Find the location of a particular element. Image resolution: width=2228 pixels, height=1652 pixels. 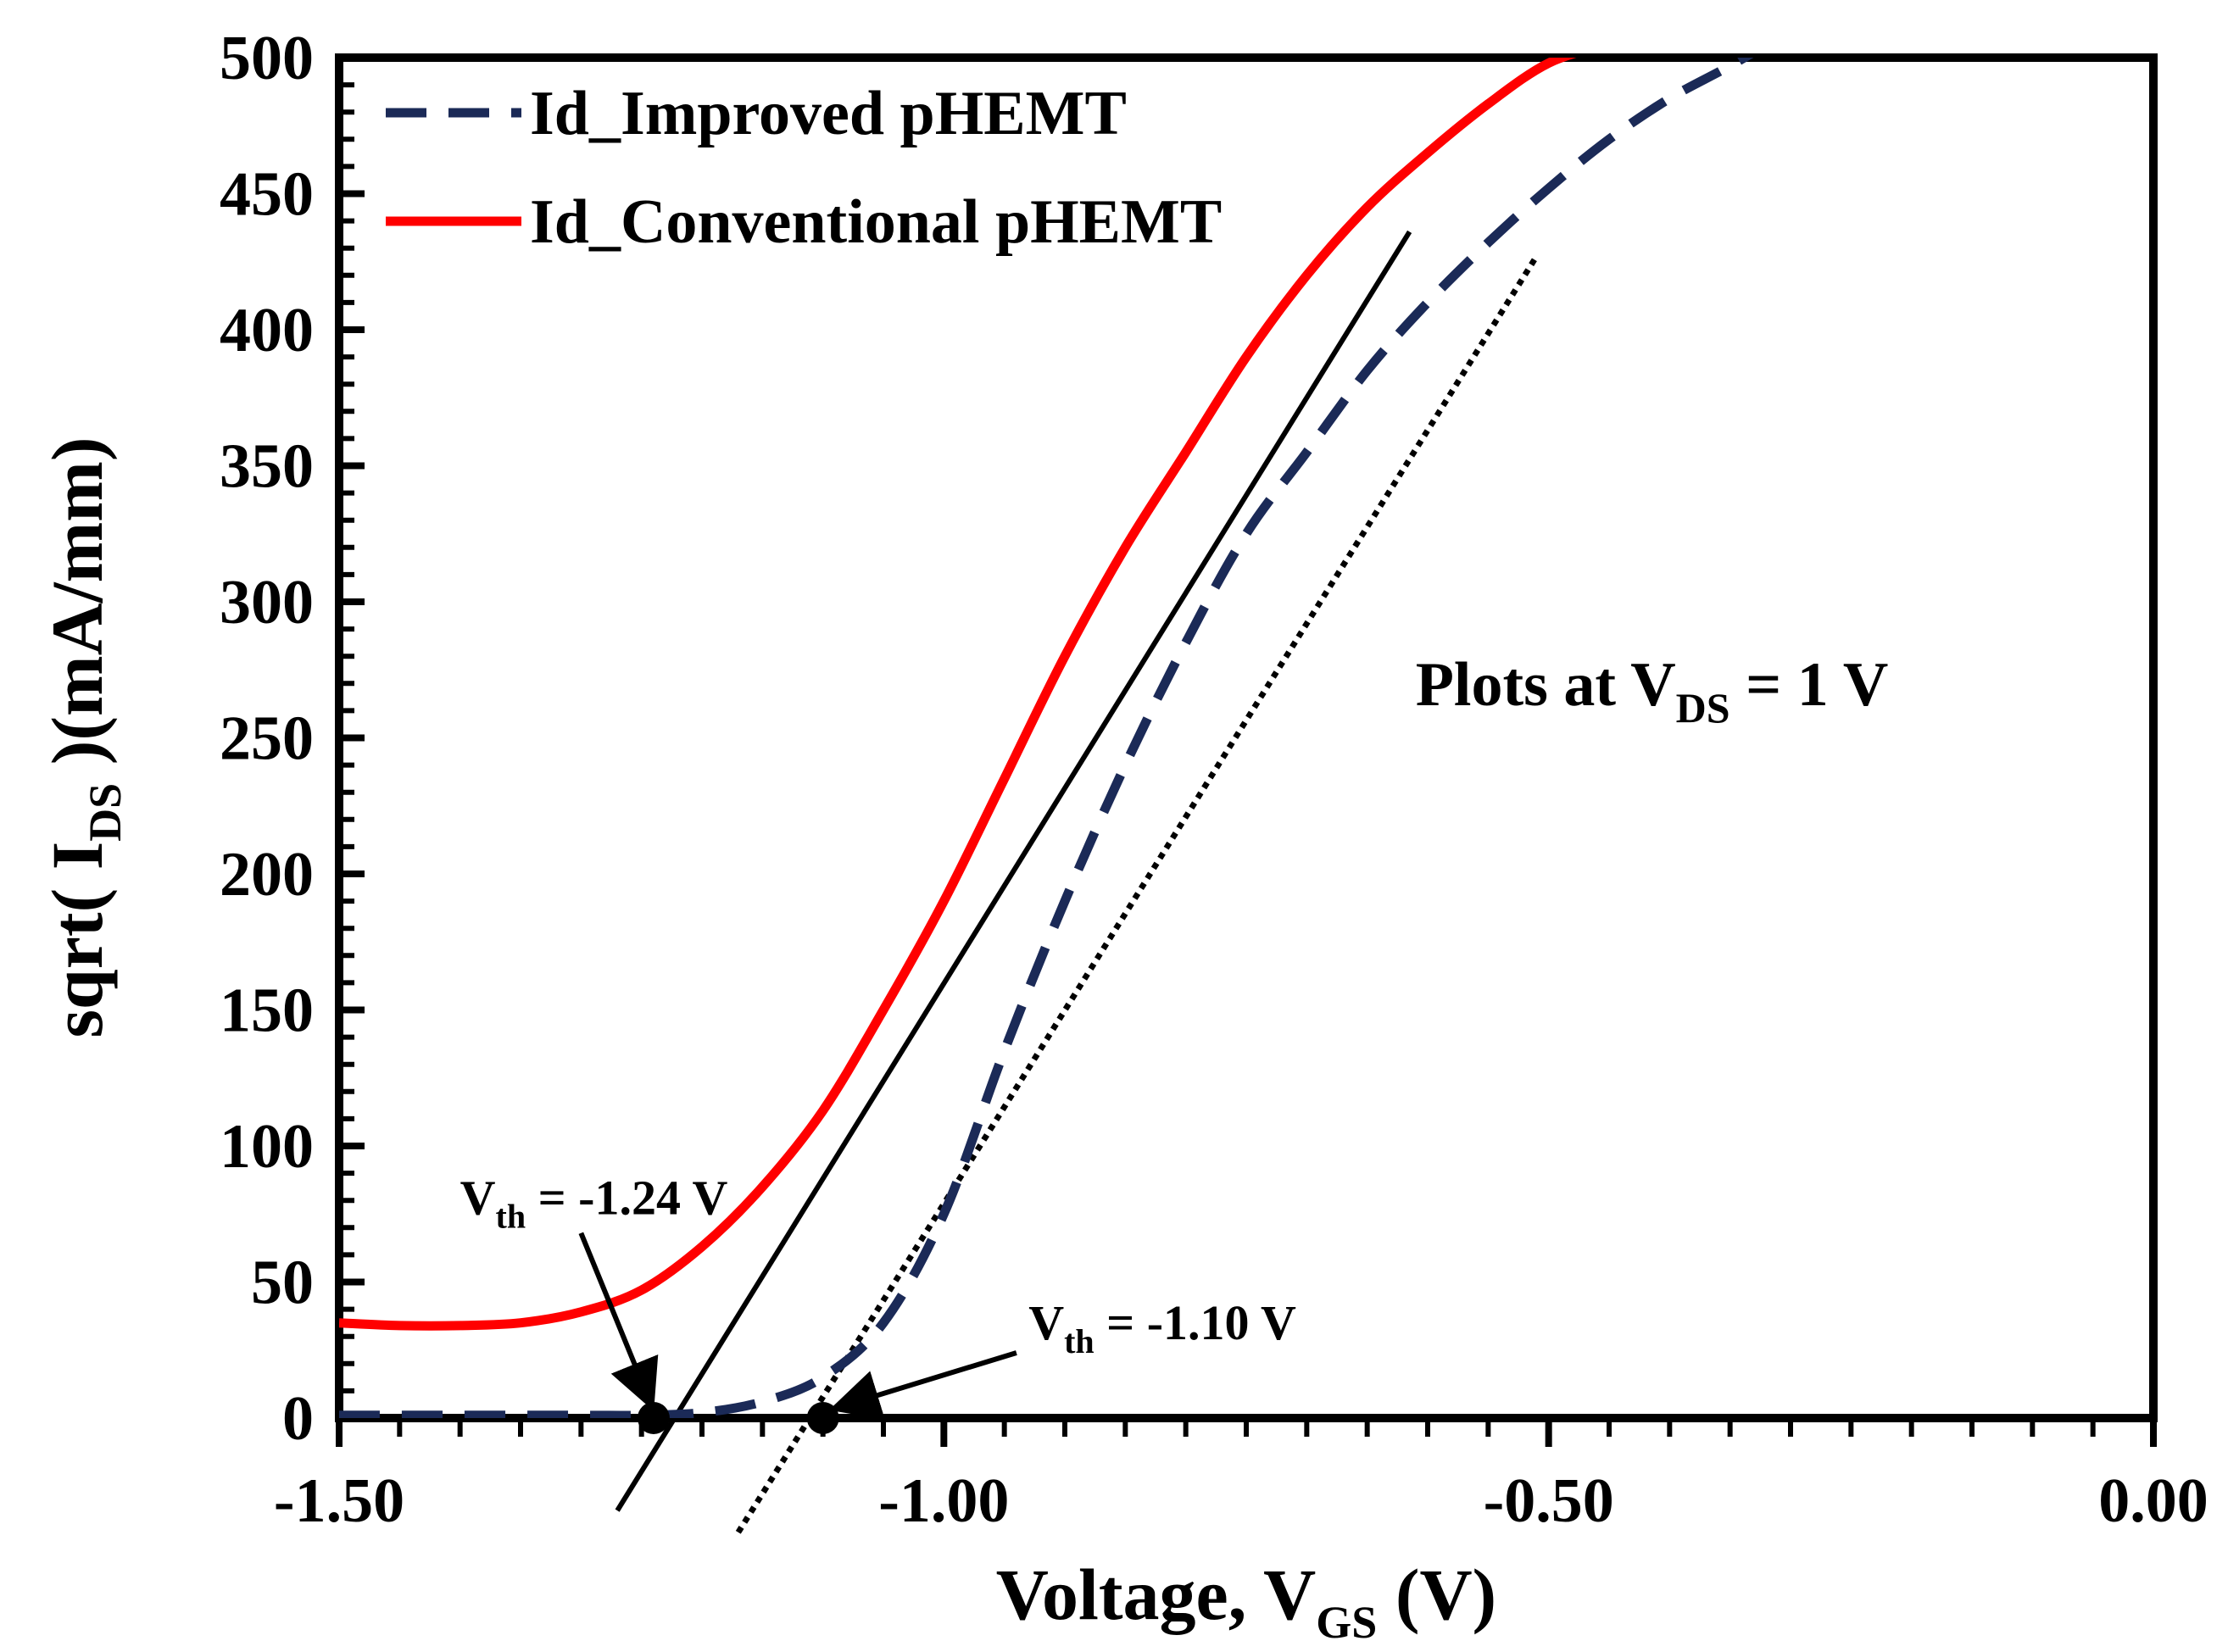

y-tick-label: 0 is located at coordinates (298, 1419).